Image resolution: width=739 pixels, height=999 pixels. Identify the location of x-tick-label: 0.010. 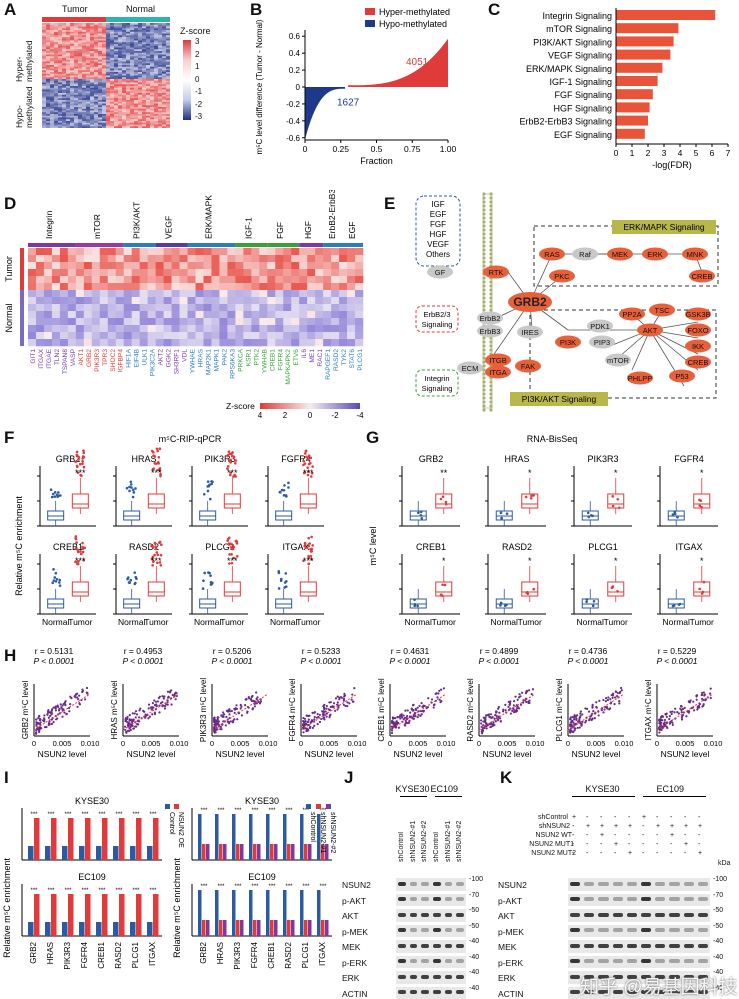
(446, 743).